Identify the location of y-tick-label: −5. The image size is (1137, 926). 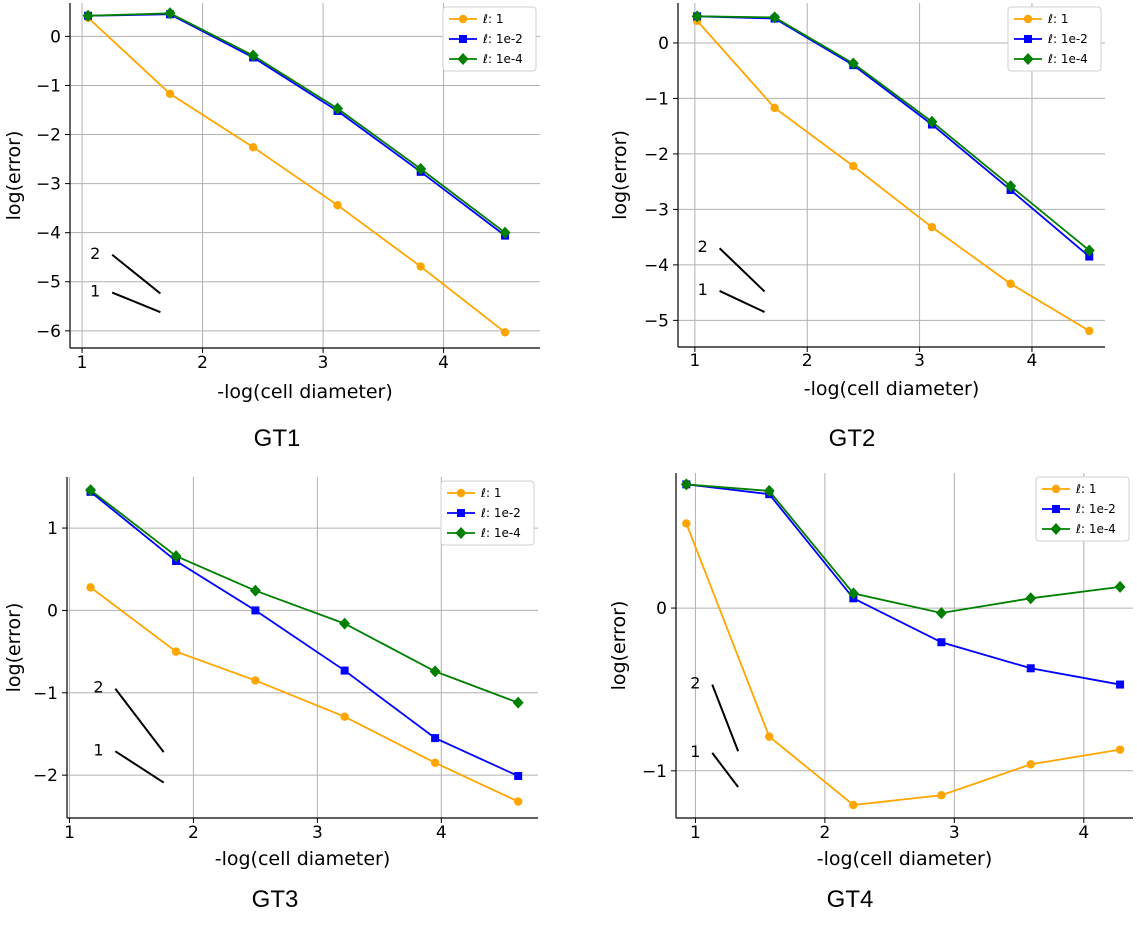
(48, 283).